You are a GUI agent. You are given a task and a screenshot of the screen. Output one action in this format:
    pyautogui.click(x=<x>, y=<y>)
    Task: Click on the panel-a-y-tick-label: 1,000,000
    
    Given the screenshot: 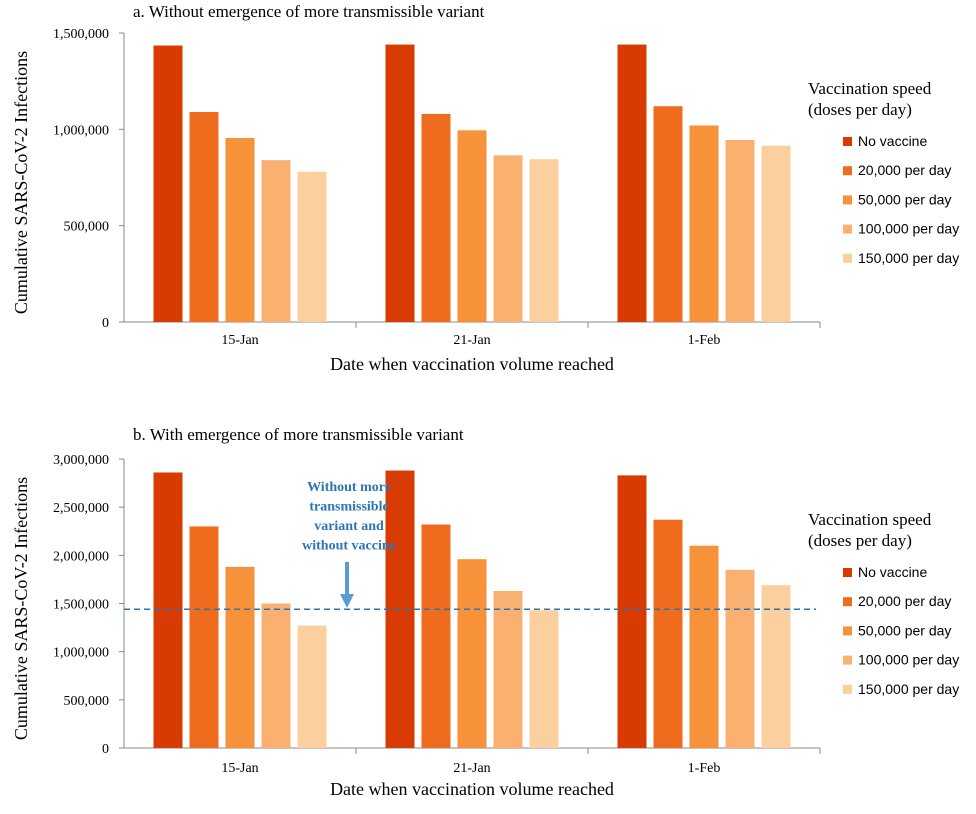 What is the action you would take?
    pyautogui.click(x=81, y=130)
    